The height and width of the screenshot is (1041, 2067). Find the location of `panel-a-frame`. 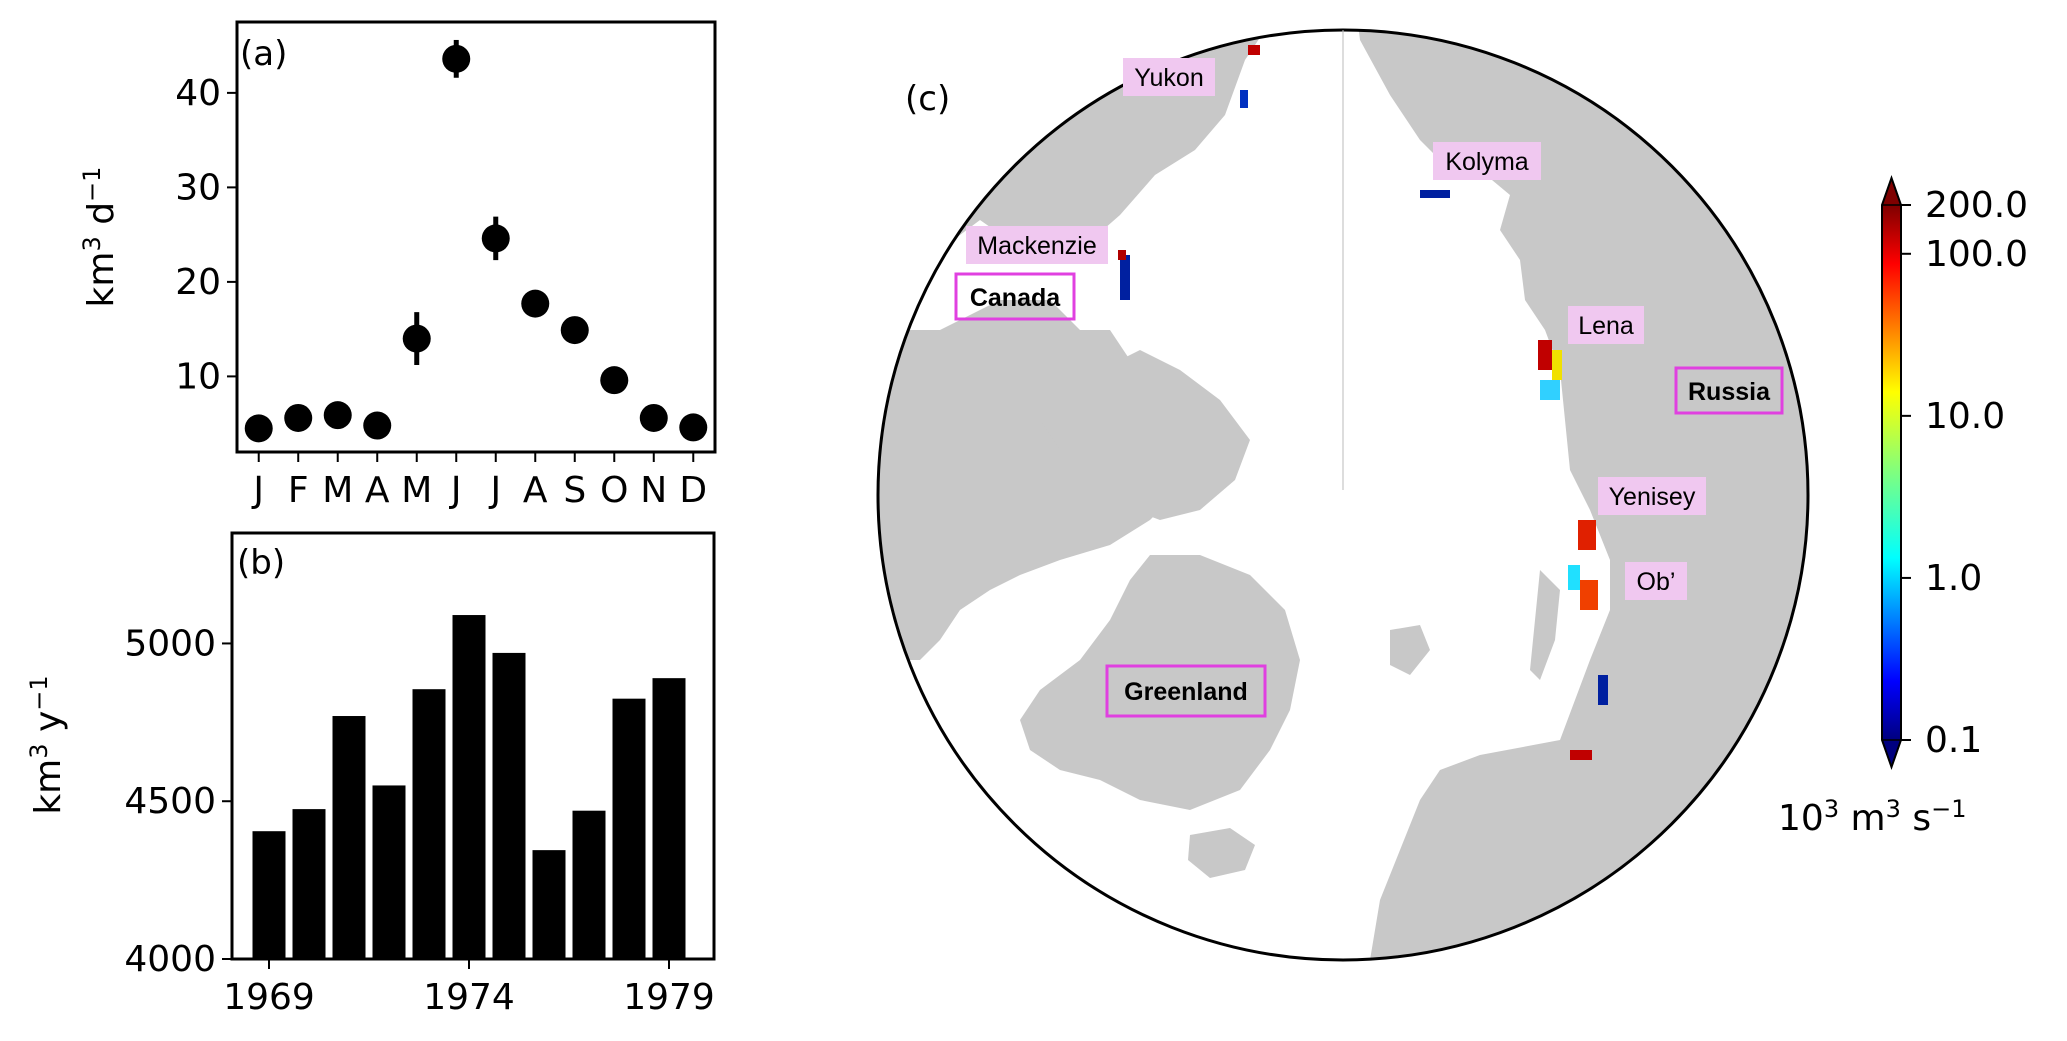

panel-a-frame is located at coordinates (476, 237).